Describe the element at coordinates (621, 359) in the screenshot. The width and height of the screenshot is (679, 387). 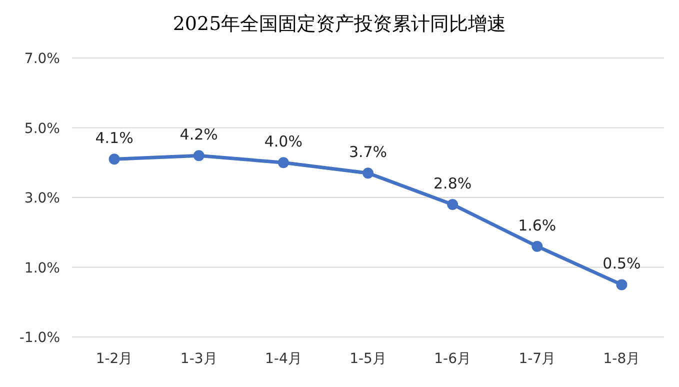
I see `xtick: 1-8月` at that location.